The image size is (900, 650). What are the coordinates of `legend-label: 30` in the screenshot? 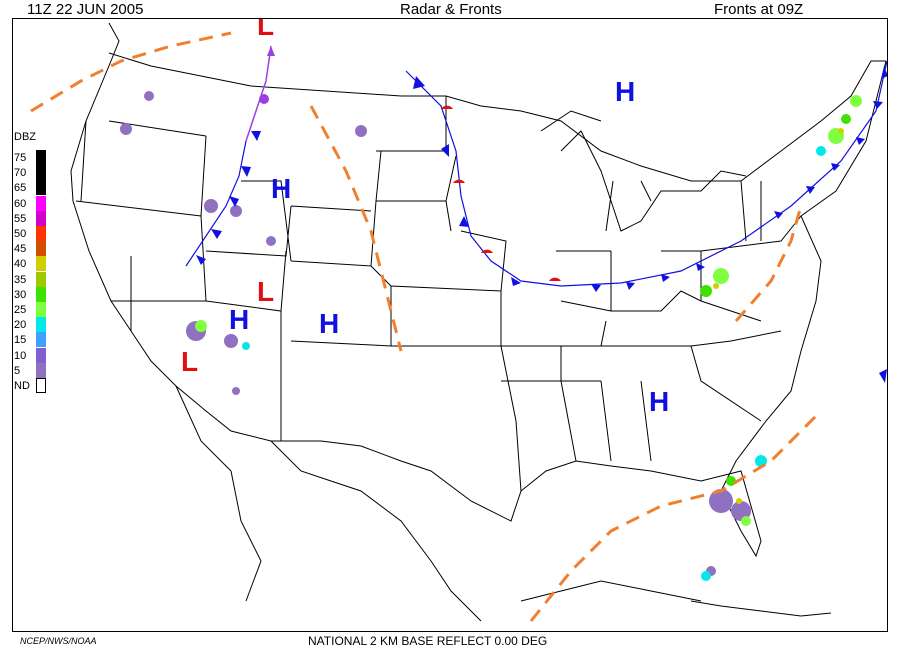 It's located at (20, 294).